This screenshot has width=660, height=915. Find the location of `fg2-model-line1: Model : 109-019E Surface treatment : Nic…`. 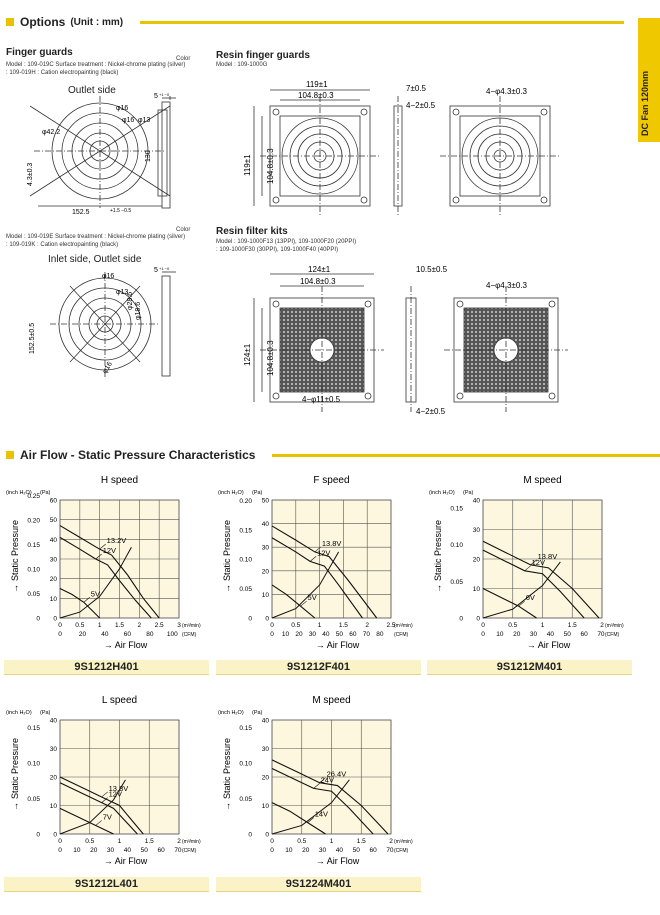

fg2-model-line1: Model : 109-019E Surface treatment : Nic… is located at coordinates (96, 237).